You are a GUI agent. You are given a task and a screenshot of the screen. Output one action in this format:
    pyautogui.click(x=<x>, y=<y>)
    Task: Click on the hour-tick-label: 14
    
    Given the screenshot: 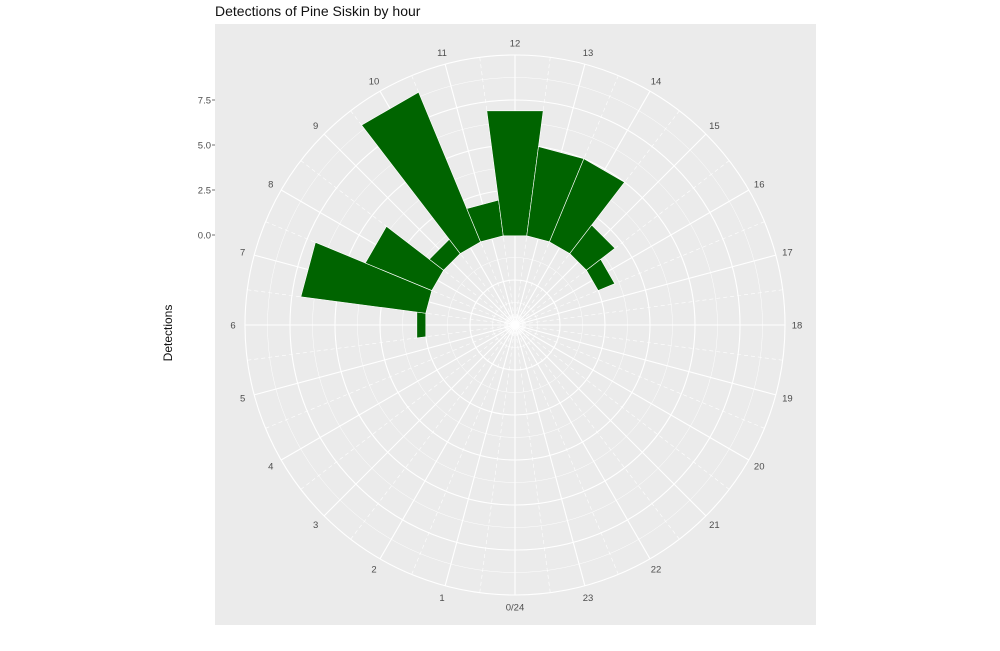 What is the action you would take?
    pyautogui.click(x=656, y=81)
    